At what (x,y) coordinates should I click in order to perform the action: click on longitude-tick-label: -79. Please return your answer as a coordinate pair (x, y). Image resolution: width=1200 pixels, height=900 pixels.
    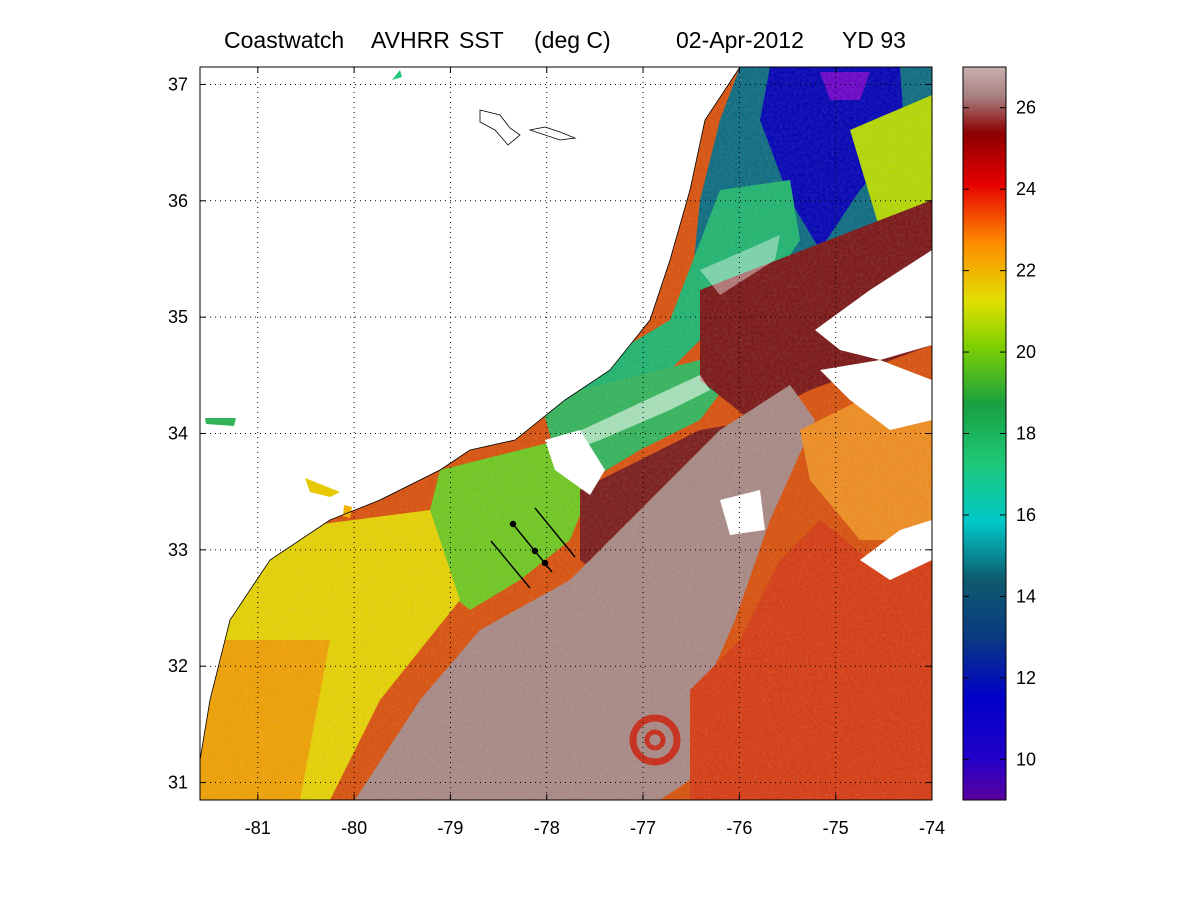
    Looking at the image, I should click on (450, 828).